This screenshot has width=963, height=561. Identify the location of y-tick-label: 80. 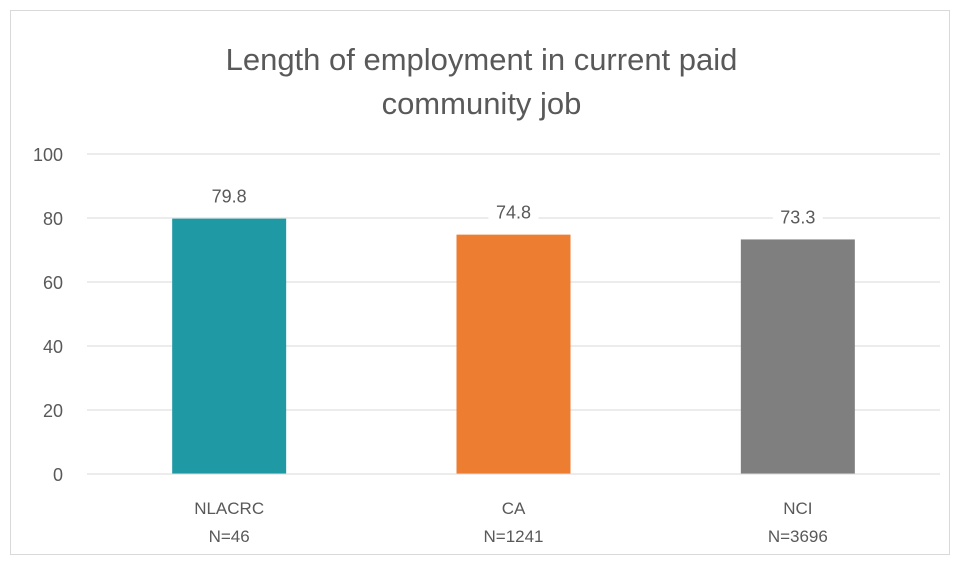
(53, 219).